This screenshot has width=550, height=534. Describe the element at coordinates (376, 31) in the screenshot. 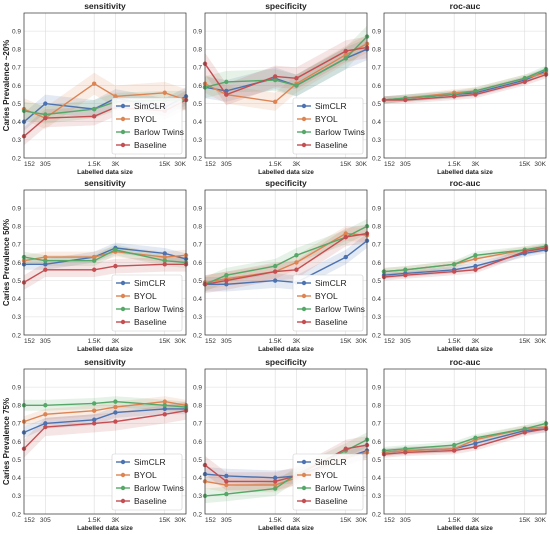

I see `y-tick-label: 0.9` at that location.